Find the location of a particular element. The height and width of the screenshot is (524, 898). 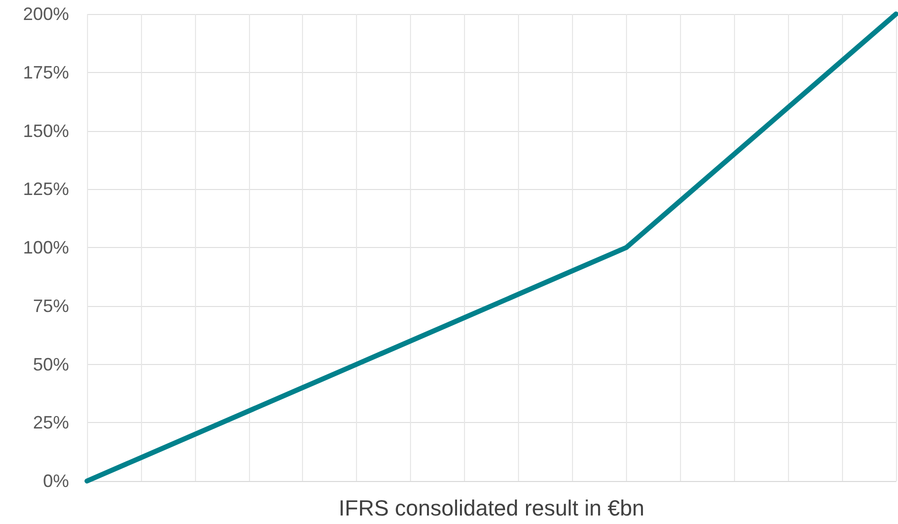

y-tick-label: 75% is located at coordinates (50, 306).